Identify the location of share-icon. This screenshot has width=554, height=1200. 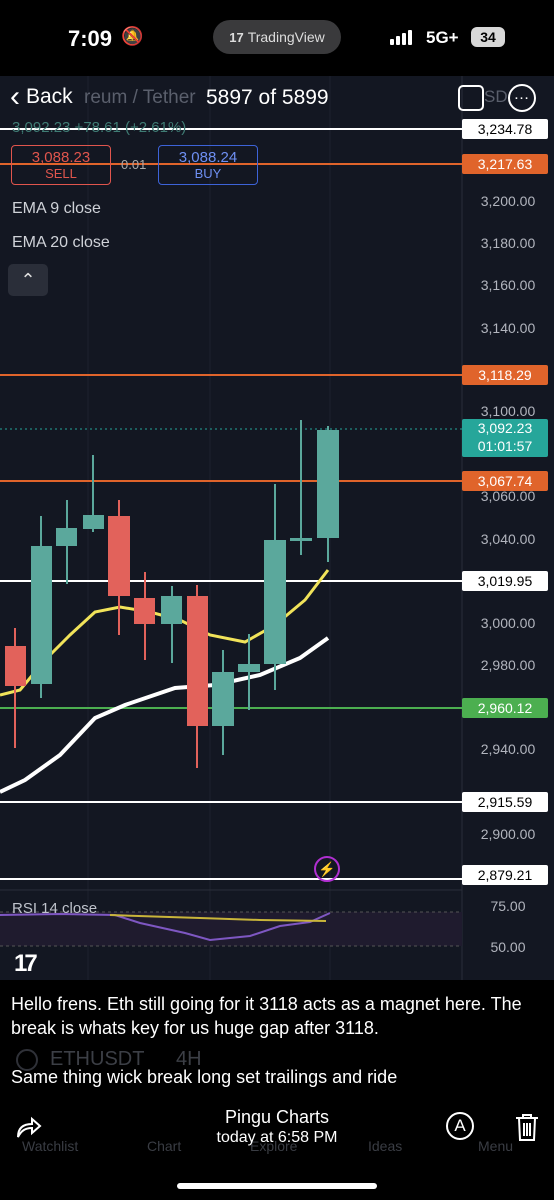
(28, 1127).